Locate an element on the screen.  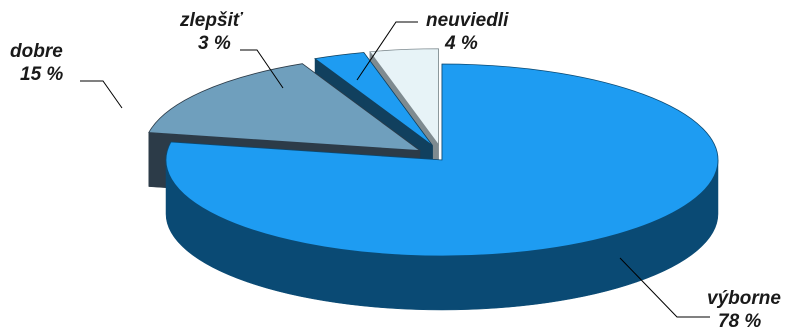
label-vyborne-category: výborne is located at coordinates (744, 298).